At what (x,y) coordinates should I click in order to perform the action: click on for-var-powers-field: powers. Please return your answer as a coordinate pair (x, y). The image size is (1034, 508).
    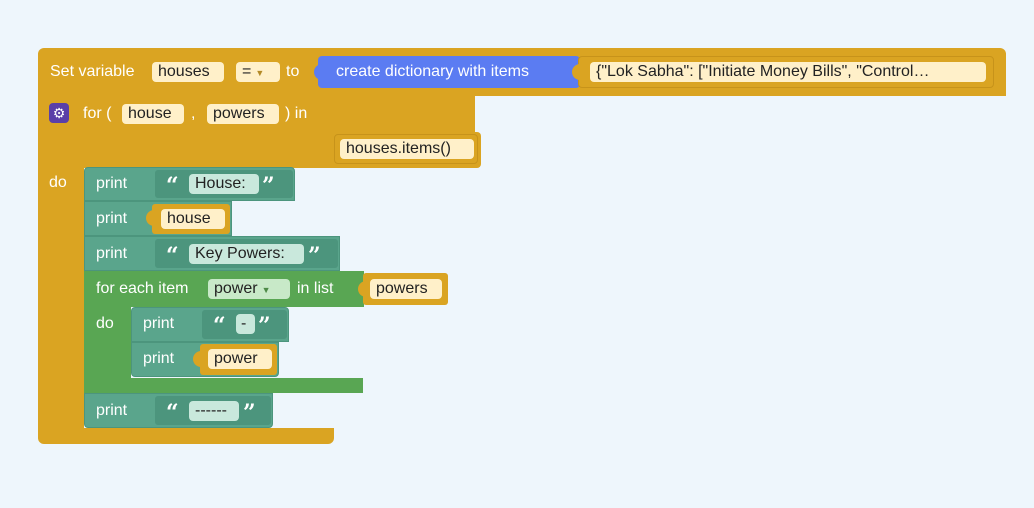
    Looking at the image, I should click on (243, 114).